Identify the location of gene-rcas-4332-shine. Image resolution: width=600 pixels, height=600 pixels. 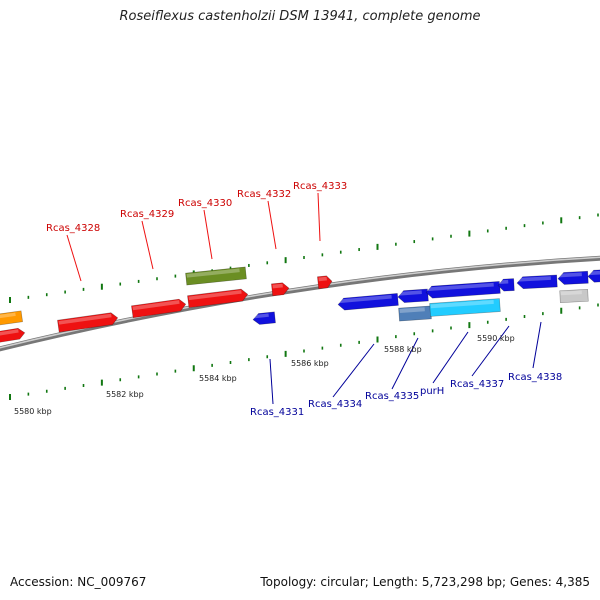
(277, 286).